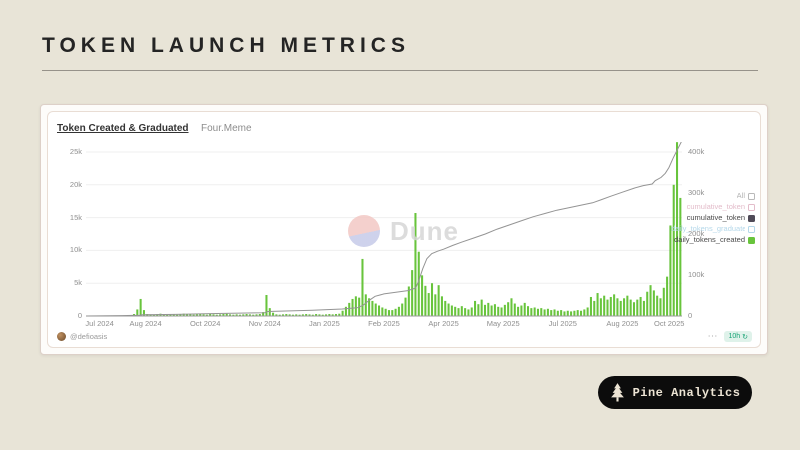 The image size is (800, 450). Describe the element at coordinates (264, 323) in the screenshot. I see `x-axis-tick: Nov 2024` at that location.